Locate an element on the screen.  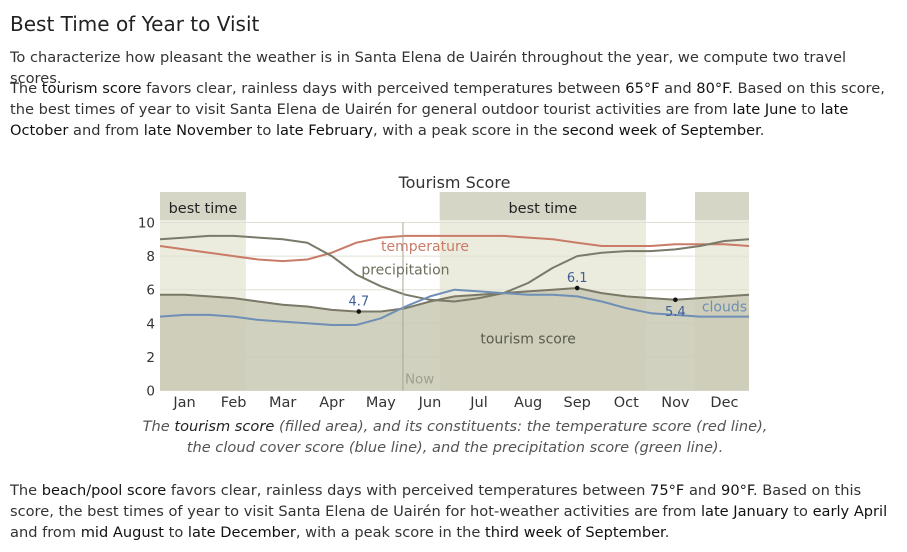
clouds-label: clouds is located at coordinates (724, 308).